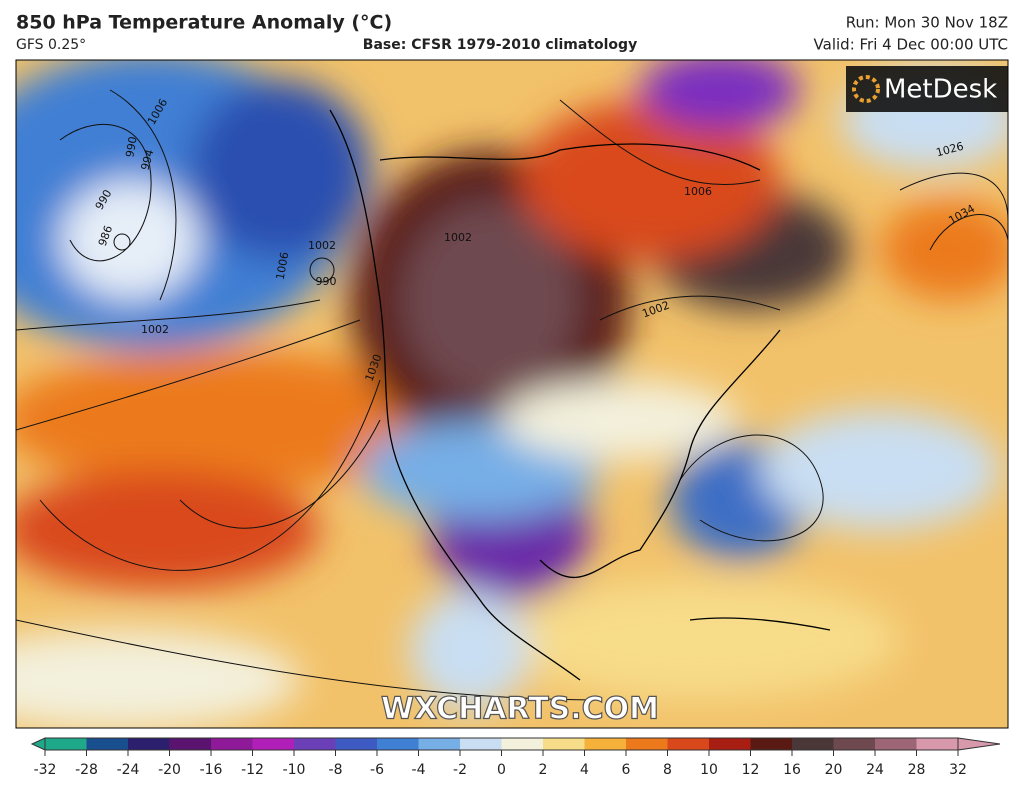 This screenshot has height=792, width=1024. I want to click on valid-info: Valid: Fri 4 Dec 00:00 UTC, so click(911, 45).